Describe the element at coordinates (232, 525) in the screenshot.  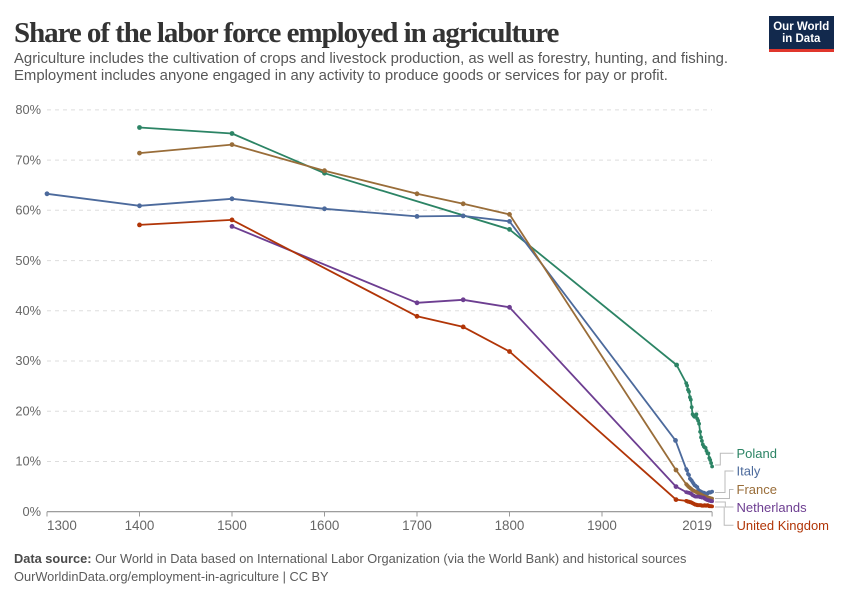
I see `svg-text: 1500` at that location.